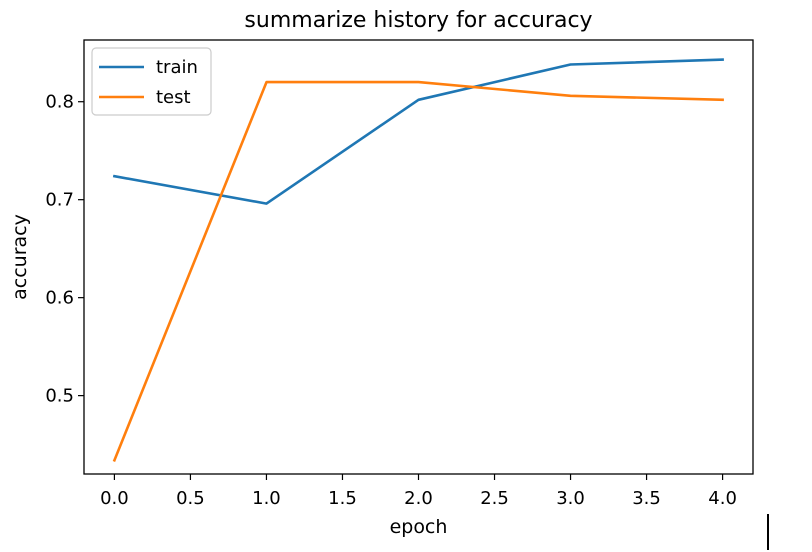 The height and width of the screenshot is (552, 812). What do you see at coordinates (646, 498) in the screenshot?
I see `x-tick-label: 3.5` at bounding box center [646, 498].